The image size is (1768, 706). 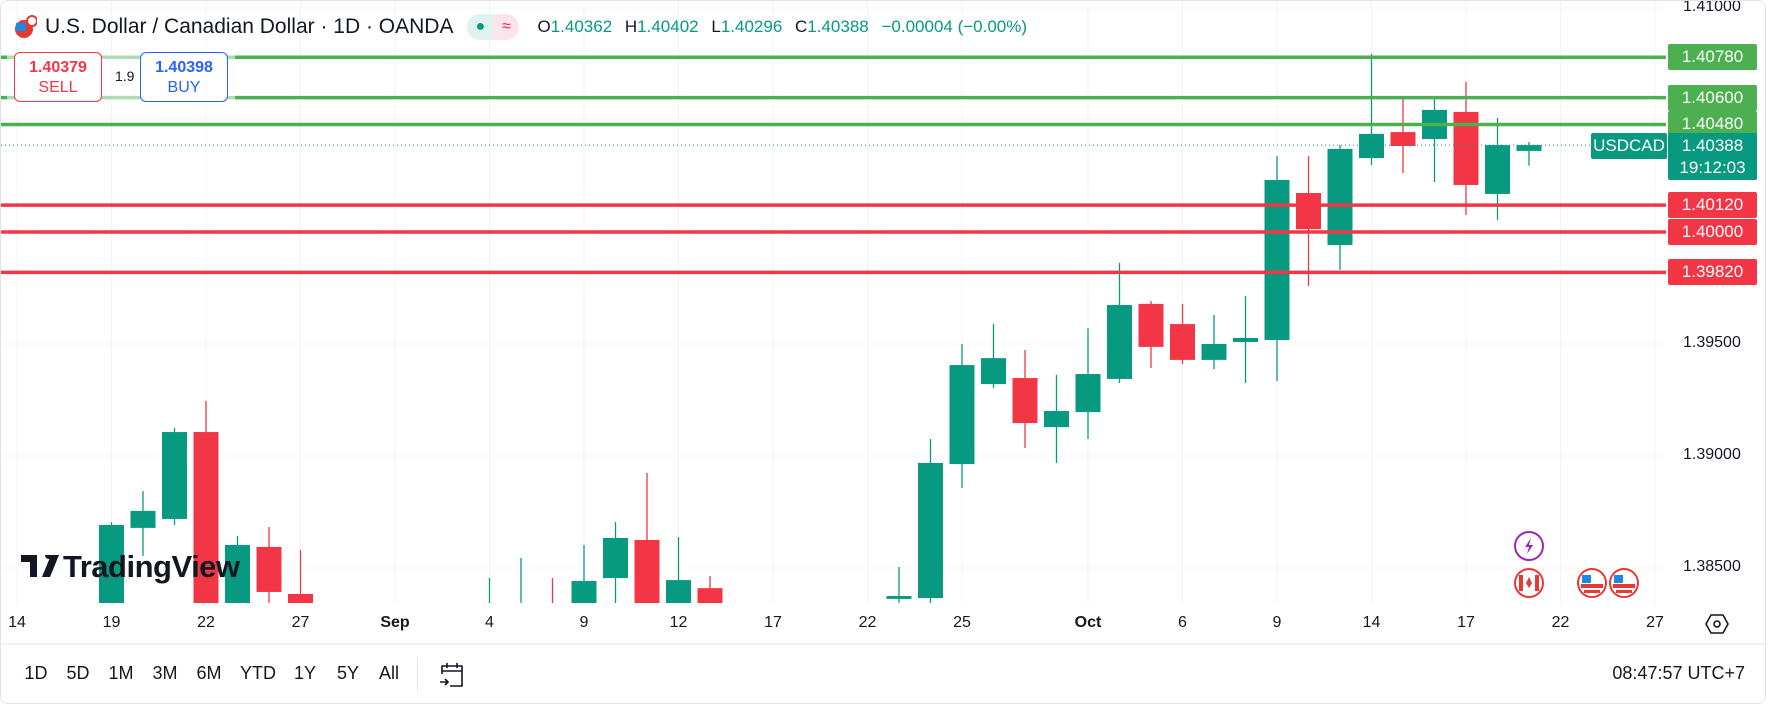 What do you see at coordinates (36, 673) in the screenshot?
I see `range-button-1d: 1D` at bounding box center [36, 673].